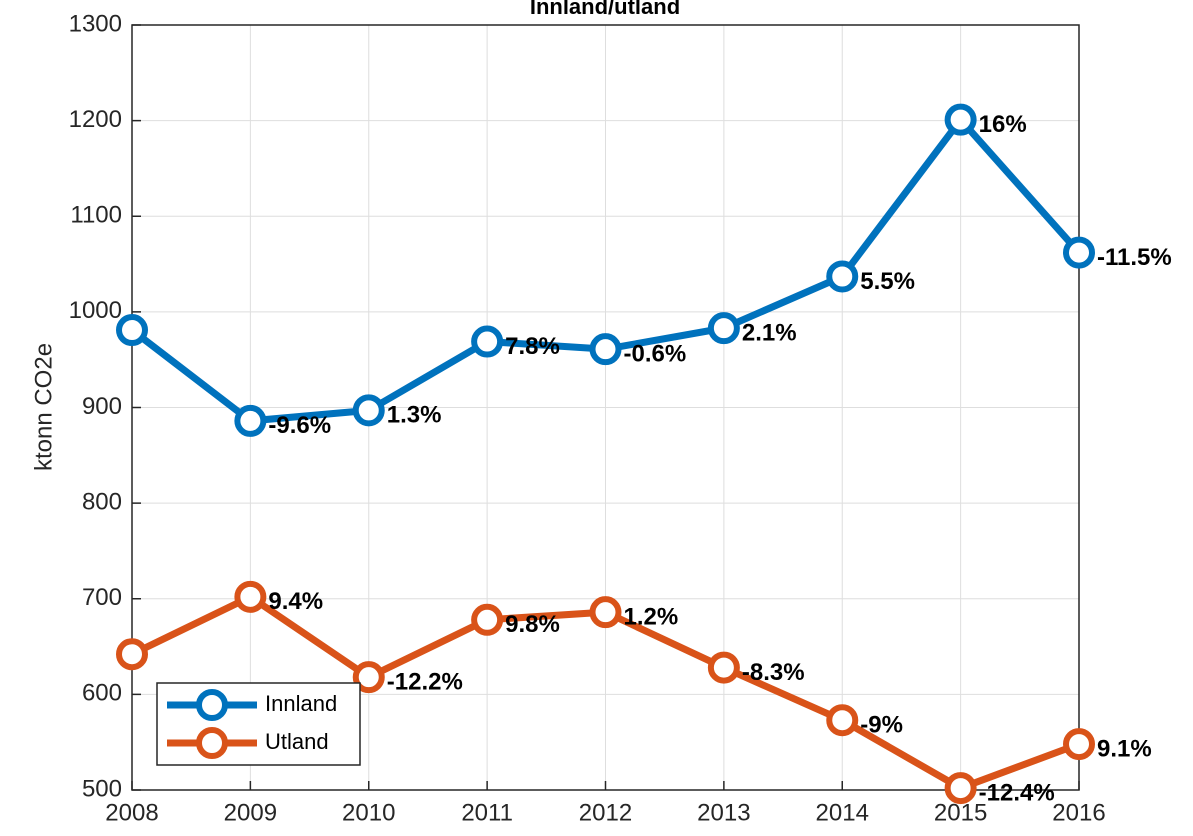 This screenshot has width=1193, height=836. What do you see at coordinates (655, 354) in the screenshot?
I see `data-label: -0.6%` at bounding box center [655, 354].